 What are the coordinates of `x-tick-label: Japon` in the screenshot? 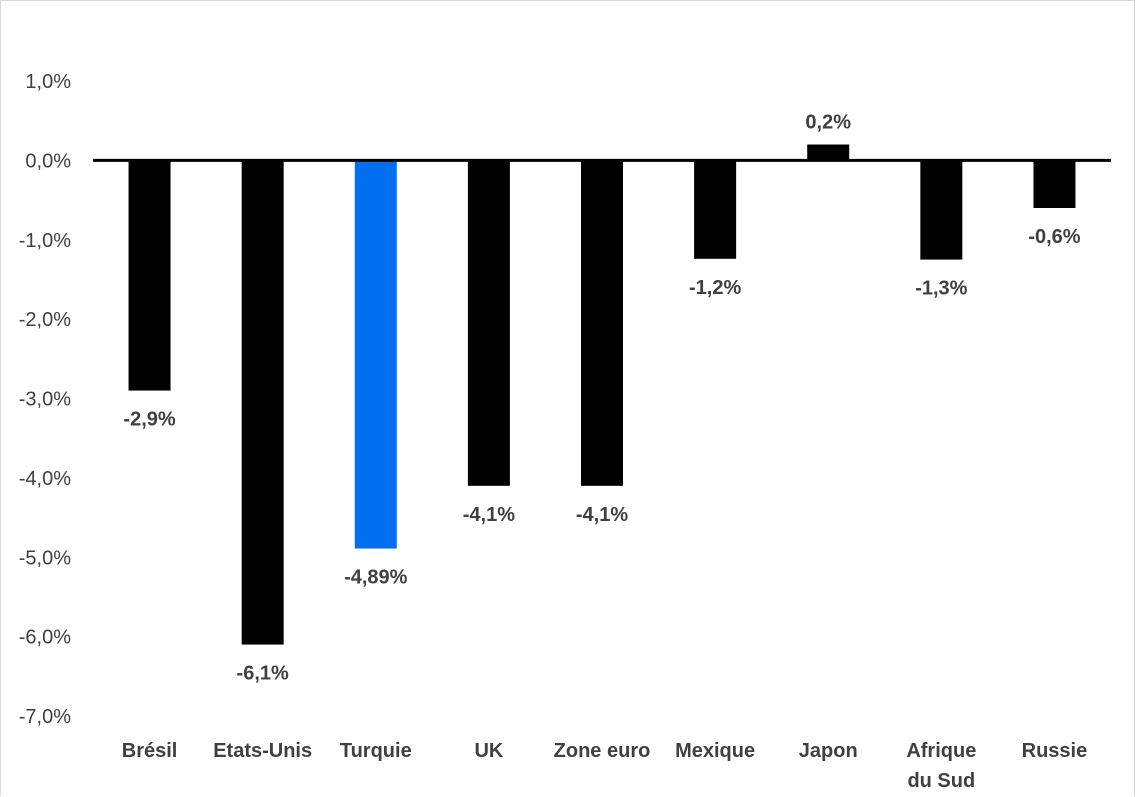 It's located at (828, 751).